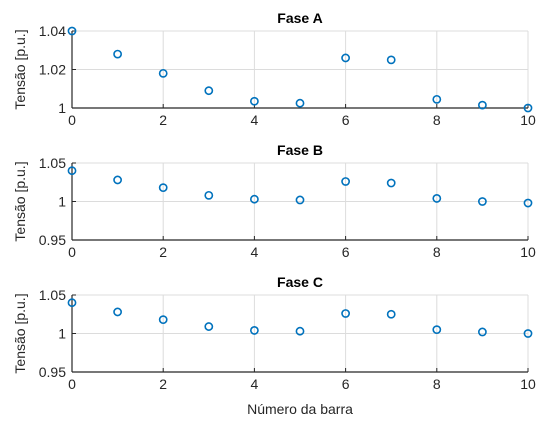 This screenshot has width=537, height=421. Describe the element at coordinates (52, 31) in the screenshot. I see `y-tick-label: 1.04` at that location.